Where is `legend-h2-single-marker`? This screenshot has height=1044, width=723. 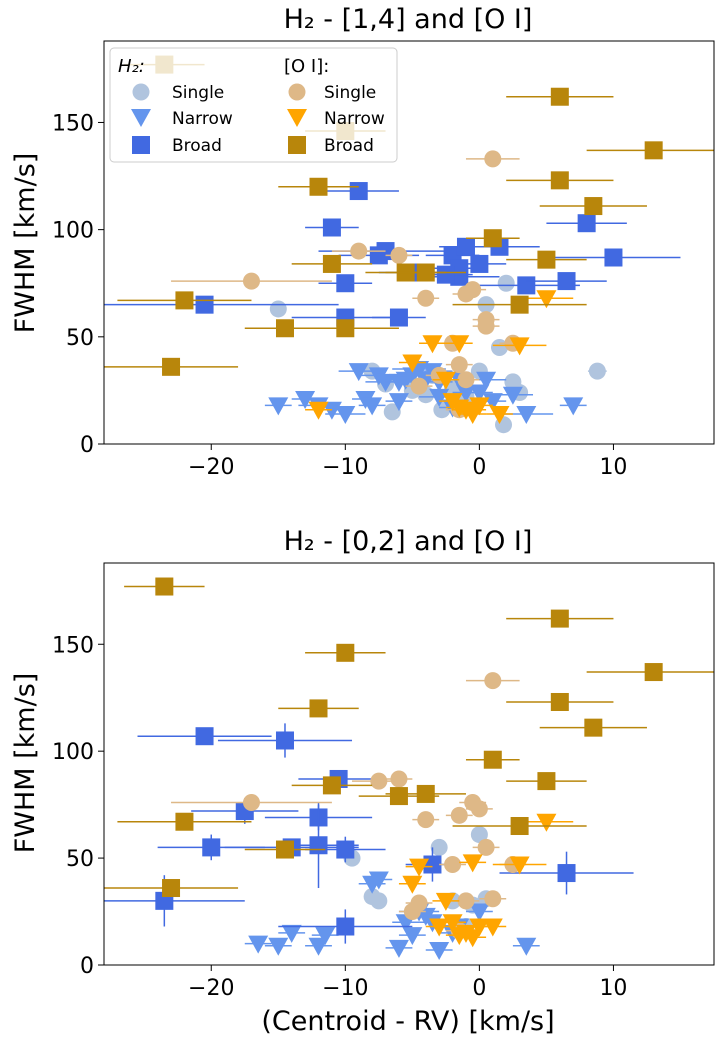
legend-h2-single-marker is located at coordinates (141, 92).